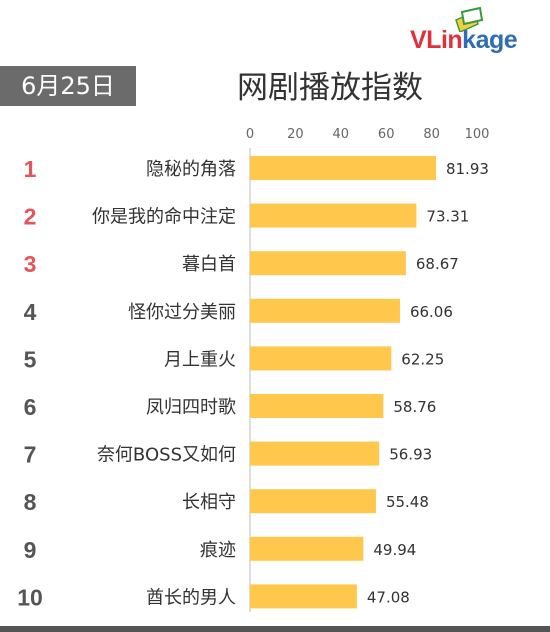  What do you see at coordinates (30, 264) in the screenshot?
I see `rank-number: 3` at bounding box center [30, 264].